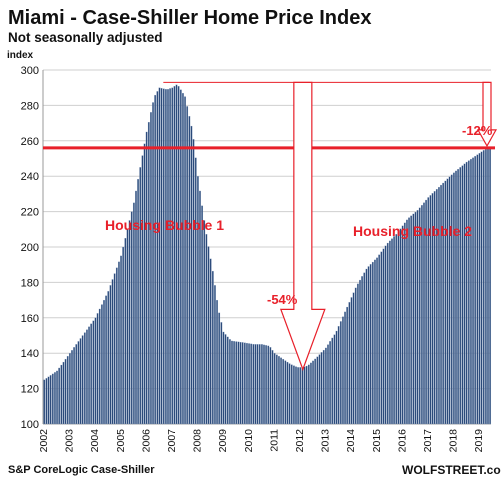  I want to click on chart-subtitle: Not seasonally adjusted, so click(85, 37).